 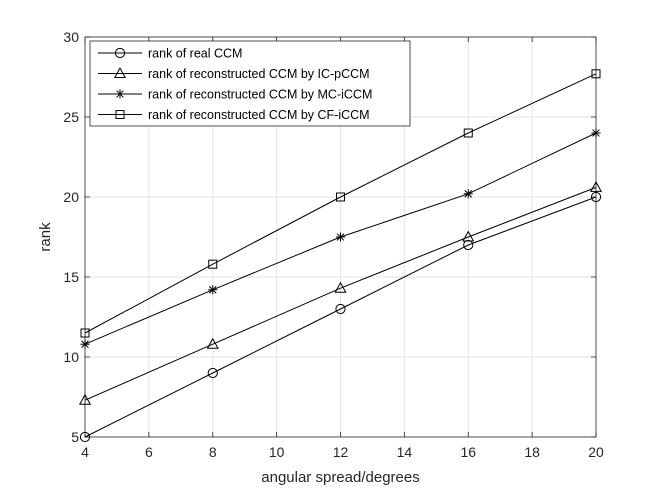 I want to click on x-tick-label: 6, so click(x=149, y=452).